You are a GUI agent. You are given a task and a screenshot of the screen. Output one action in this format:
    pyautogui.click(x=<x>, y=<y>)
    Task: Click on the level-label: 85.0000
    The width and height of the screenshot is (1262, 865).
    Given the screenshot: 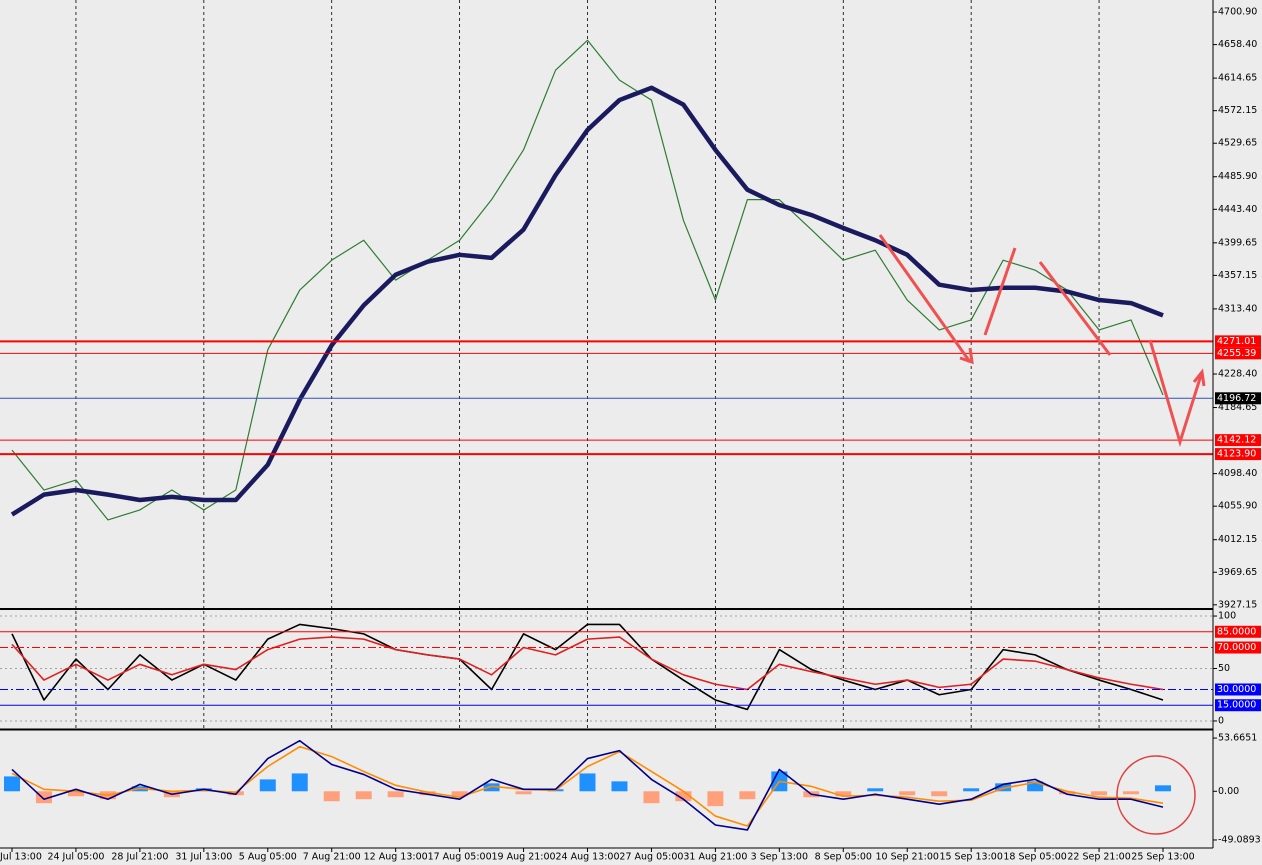 What is the action you would take?
    pyautogui.click(x=1236, y=631)
    